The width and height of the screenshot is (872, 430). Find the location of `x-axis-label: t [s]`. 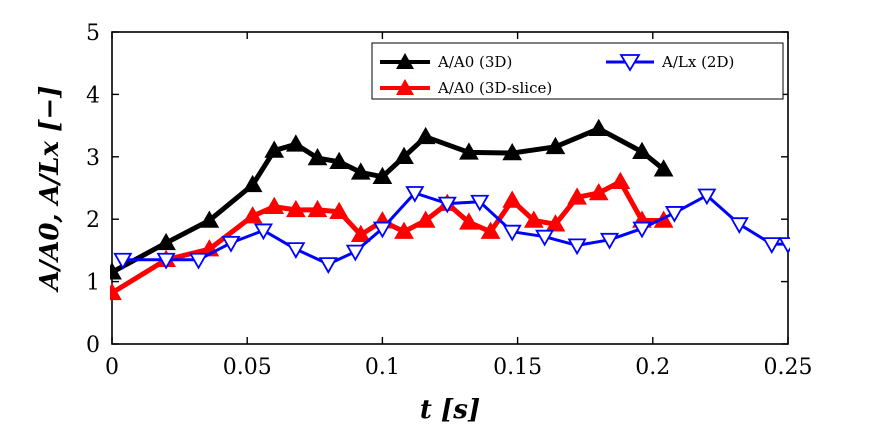

x-axis-label: t [s] is located at coordinates (450, 410).